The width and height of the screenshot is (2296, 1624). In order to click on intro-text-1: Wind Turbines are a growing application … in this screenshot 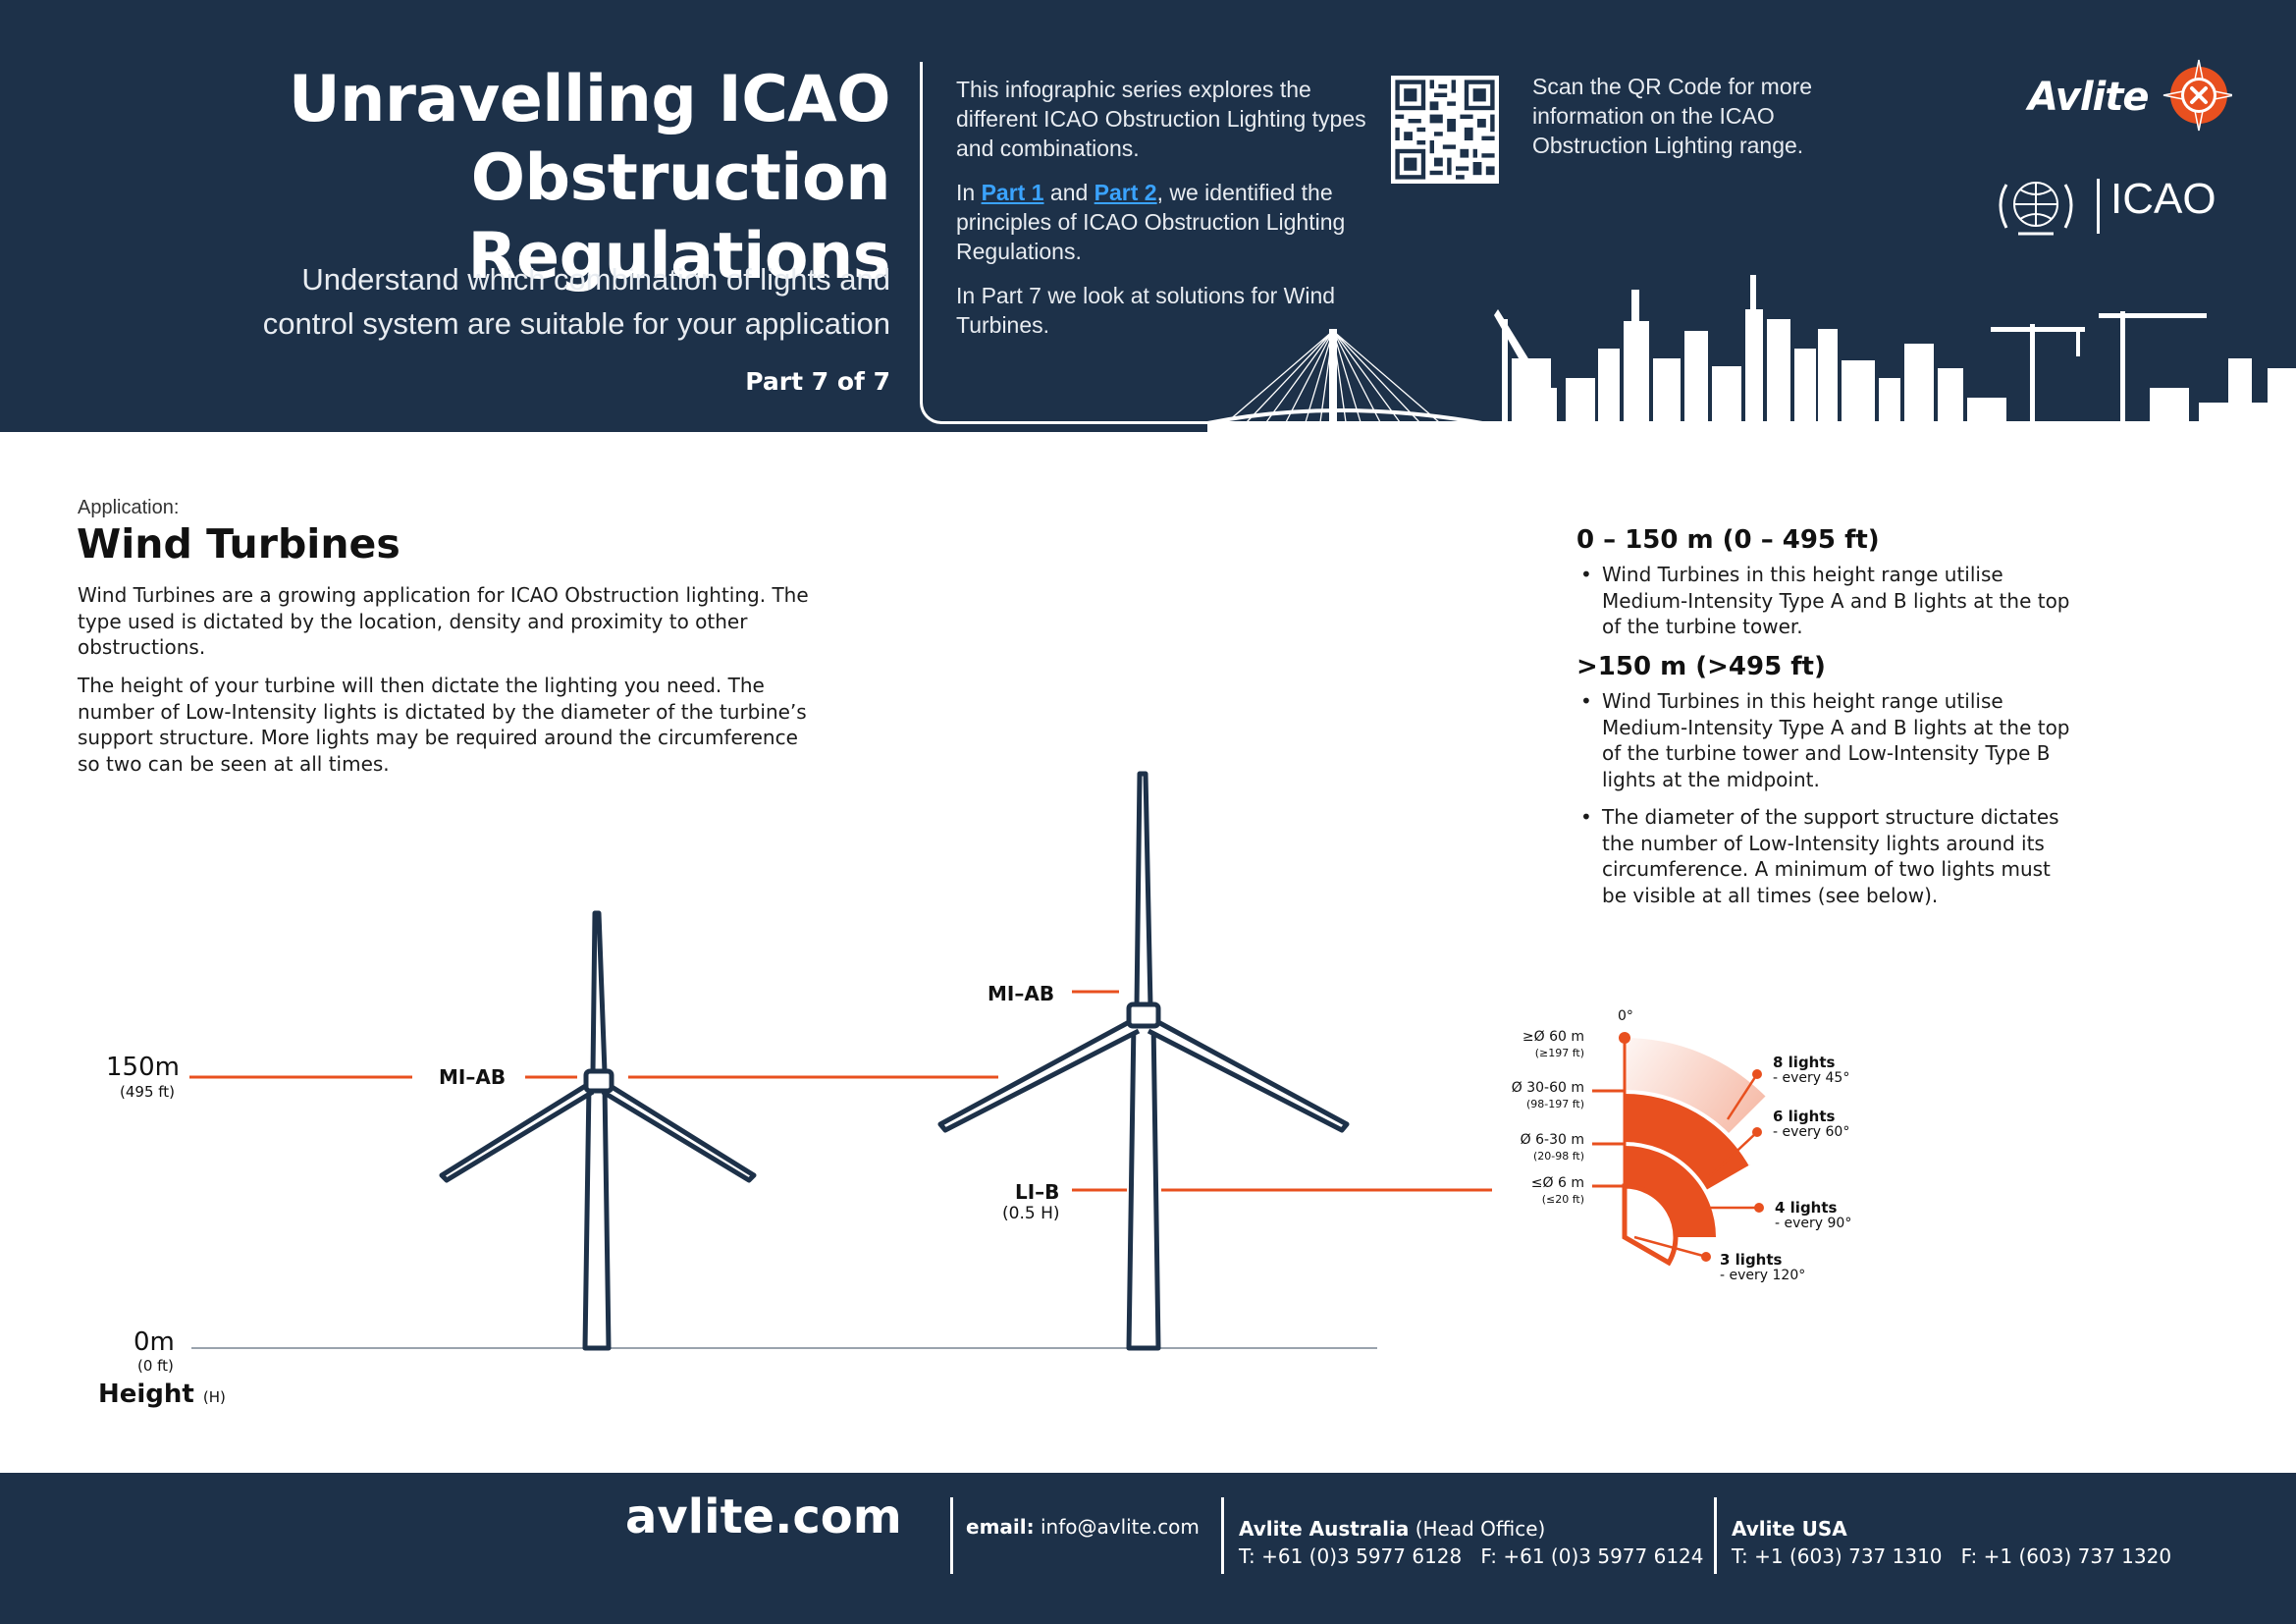, I will do `click(443, 621)`.